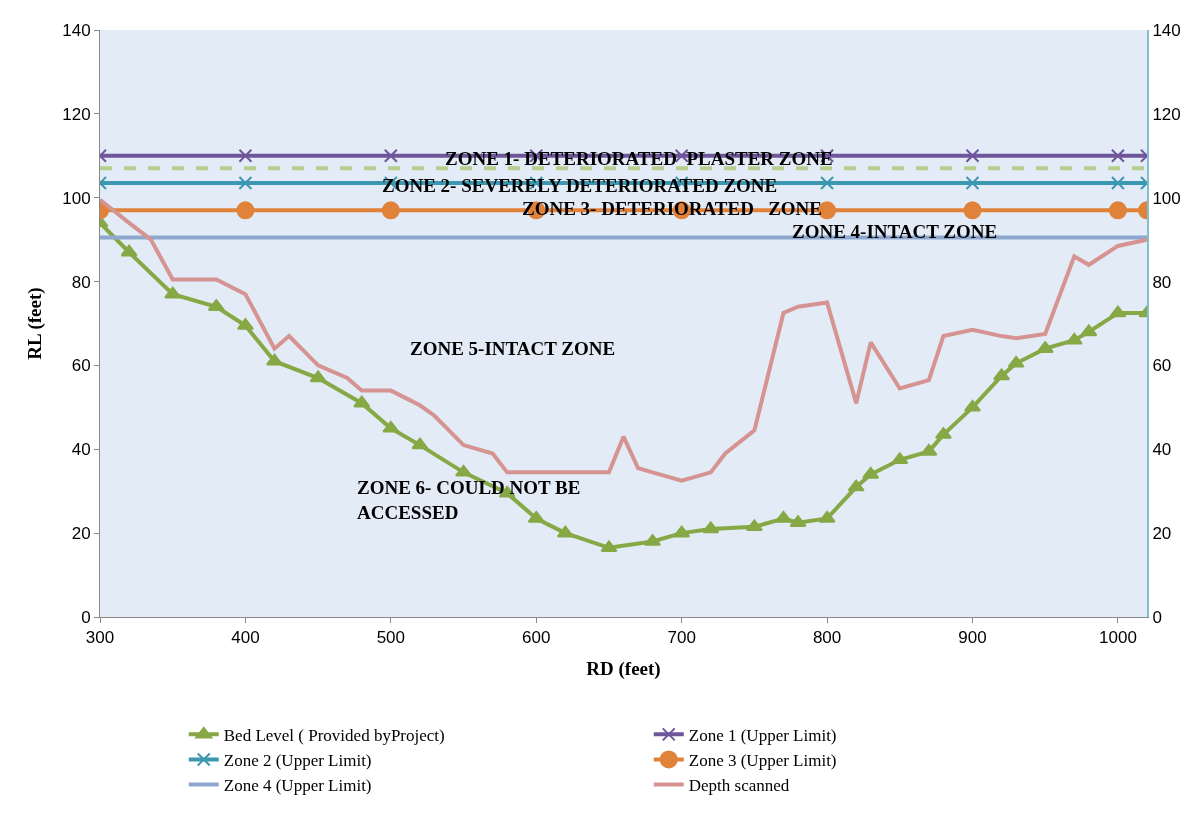 The height and width of the screenshot is (815, 1193). Describe the element at coordinates (391, 638) in the screenshot. I see `x-tick-label: 500` at that location.